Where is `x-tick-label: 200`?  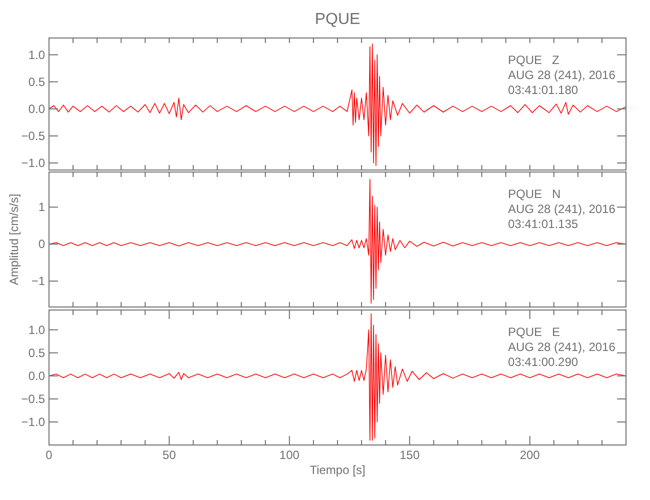
x-tick-label: 200 is located at coordinates (530, 455).